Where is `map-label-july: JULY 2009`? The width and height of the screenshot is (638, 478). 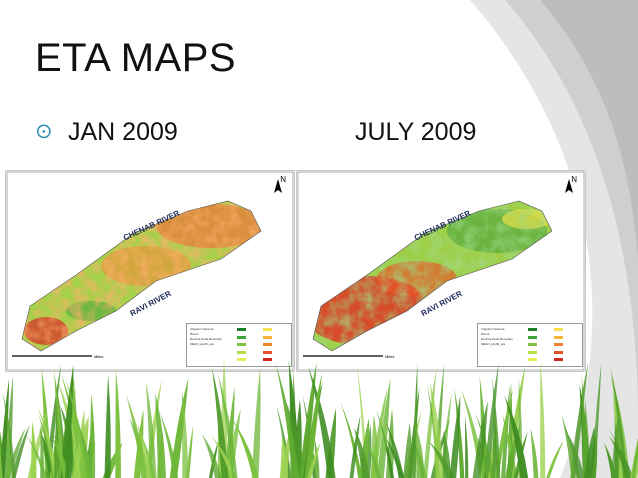
map-label-july: JULY 2009 is located at coordinates (416, 132).